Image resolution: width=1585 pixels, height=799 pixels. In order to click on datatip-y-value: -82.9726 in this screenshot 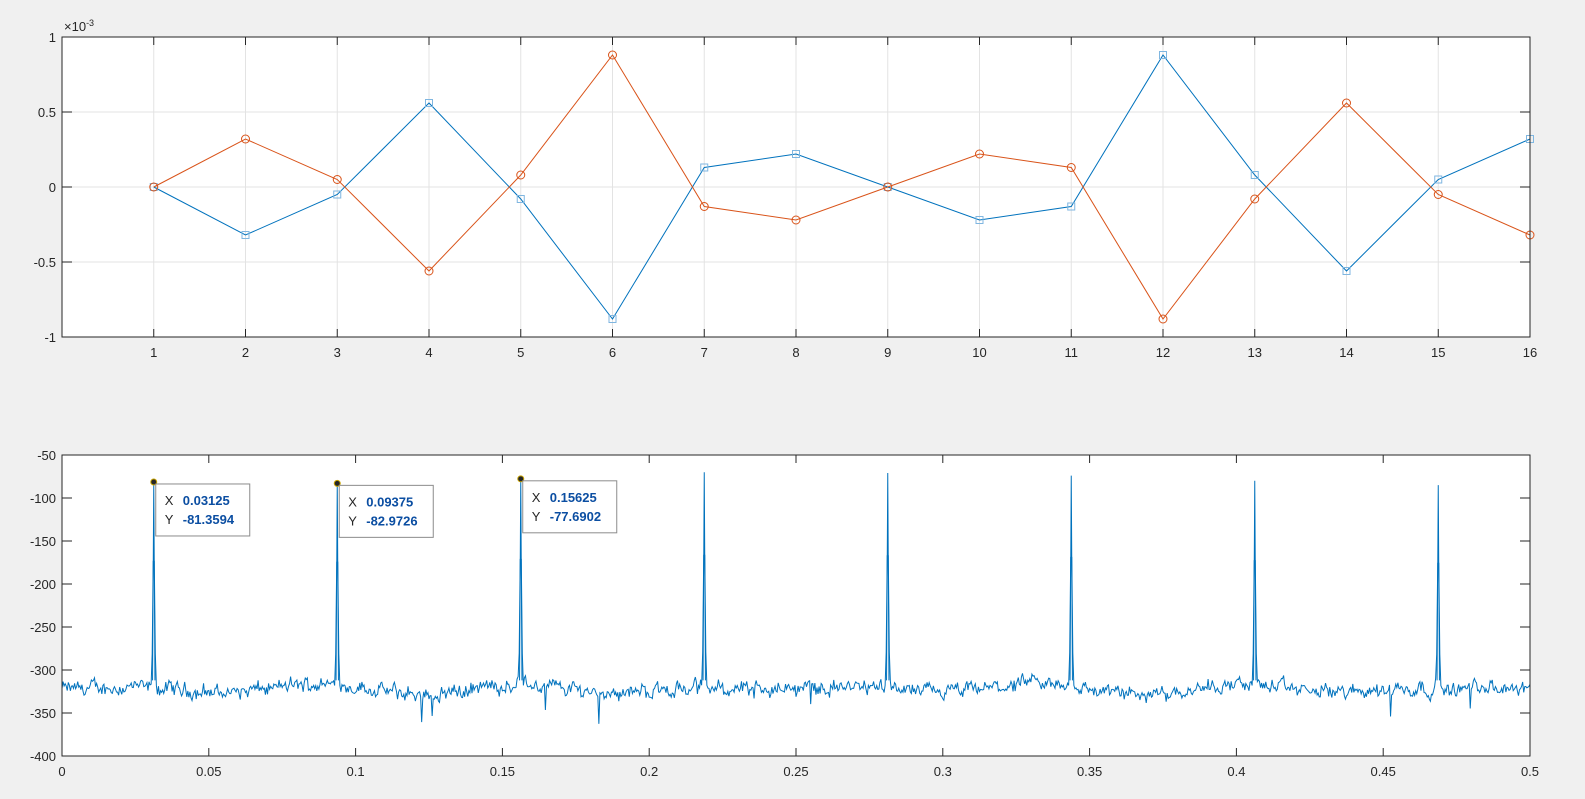, I will do `click(391, 520)`.